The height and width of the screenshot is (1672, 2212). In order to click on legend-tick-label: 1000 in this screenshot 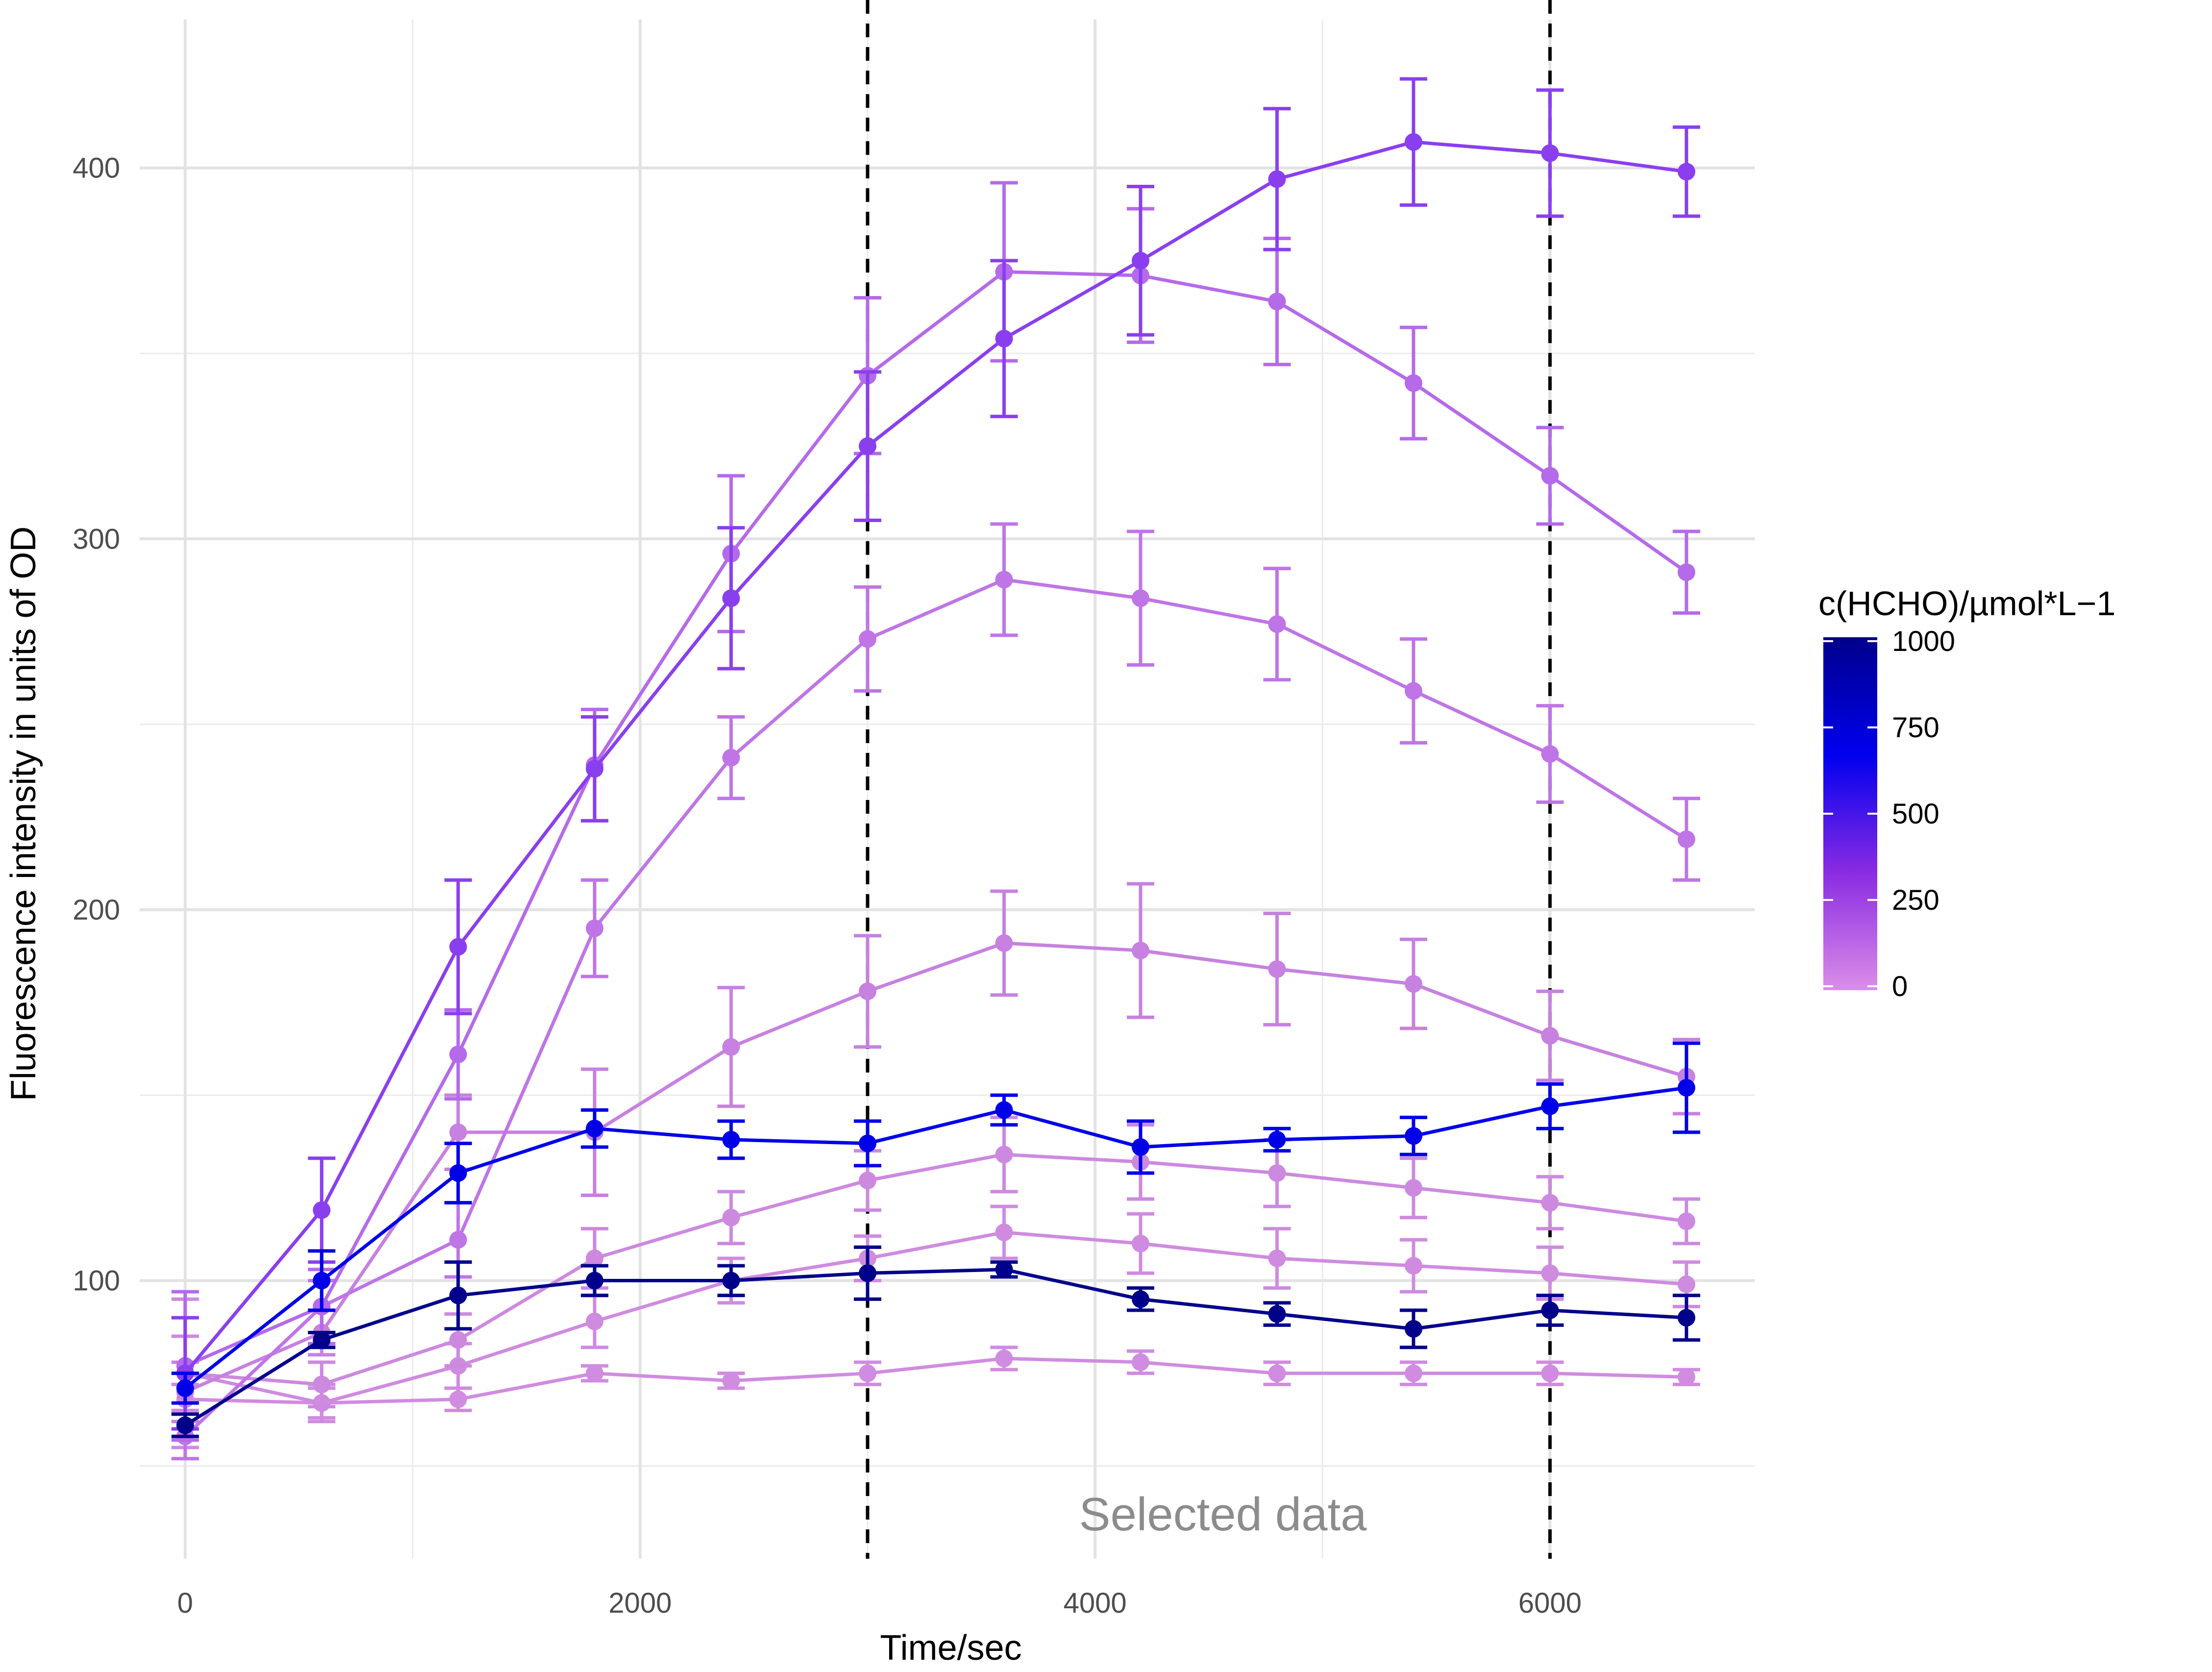, I will do `click(1923, 641)`.